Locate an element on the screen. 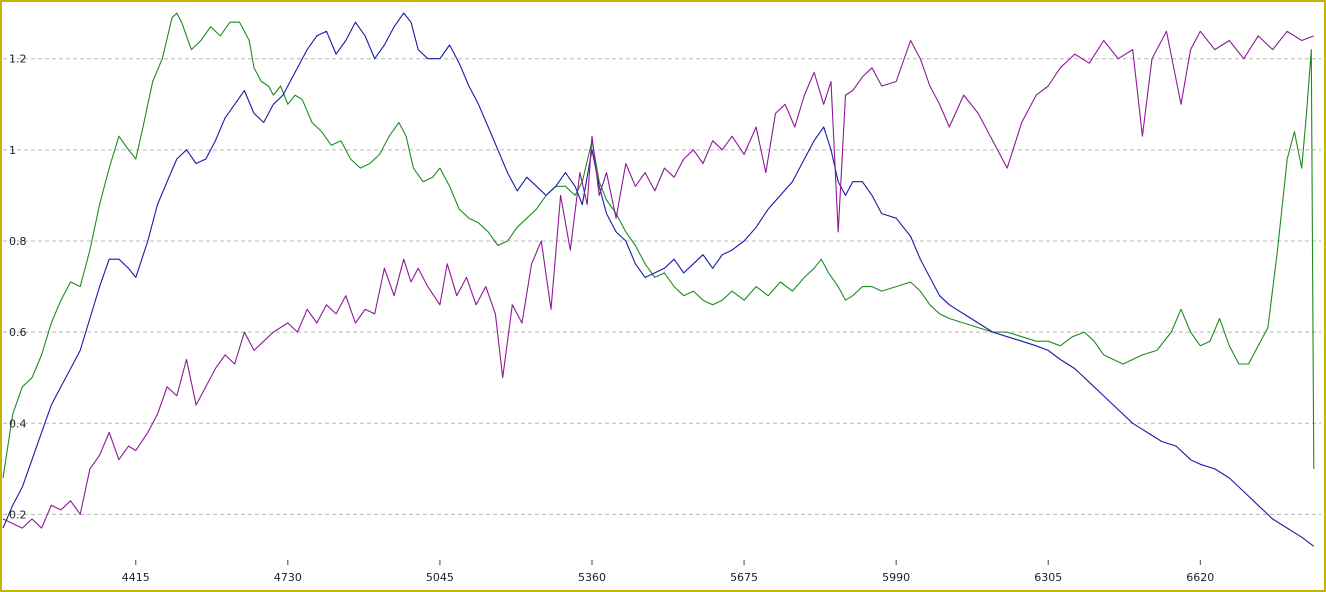  x-tick-label: 5675 is located at coordinates (744, 577).